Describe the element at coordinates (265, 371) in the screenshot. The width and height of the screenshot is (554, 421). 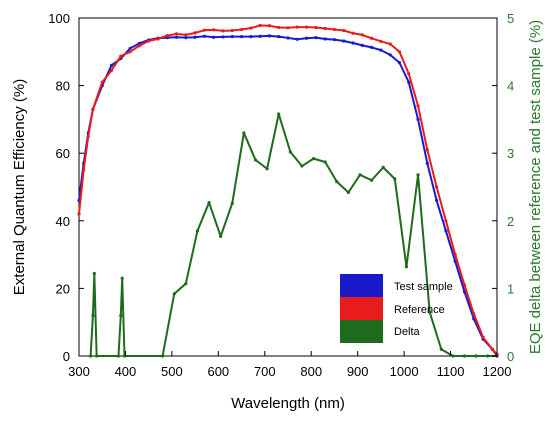
I see `x-tick-label-4: 700` at that location.